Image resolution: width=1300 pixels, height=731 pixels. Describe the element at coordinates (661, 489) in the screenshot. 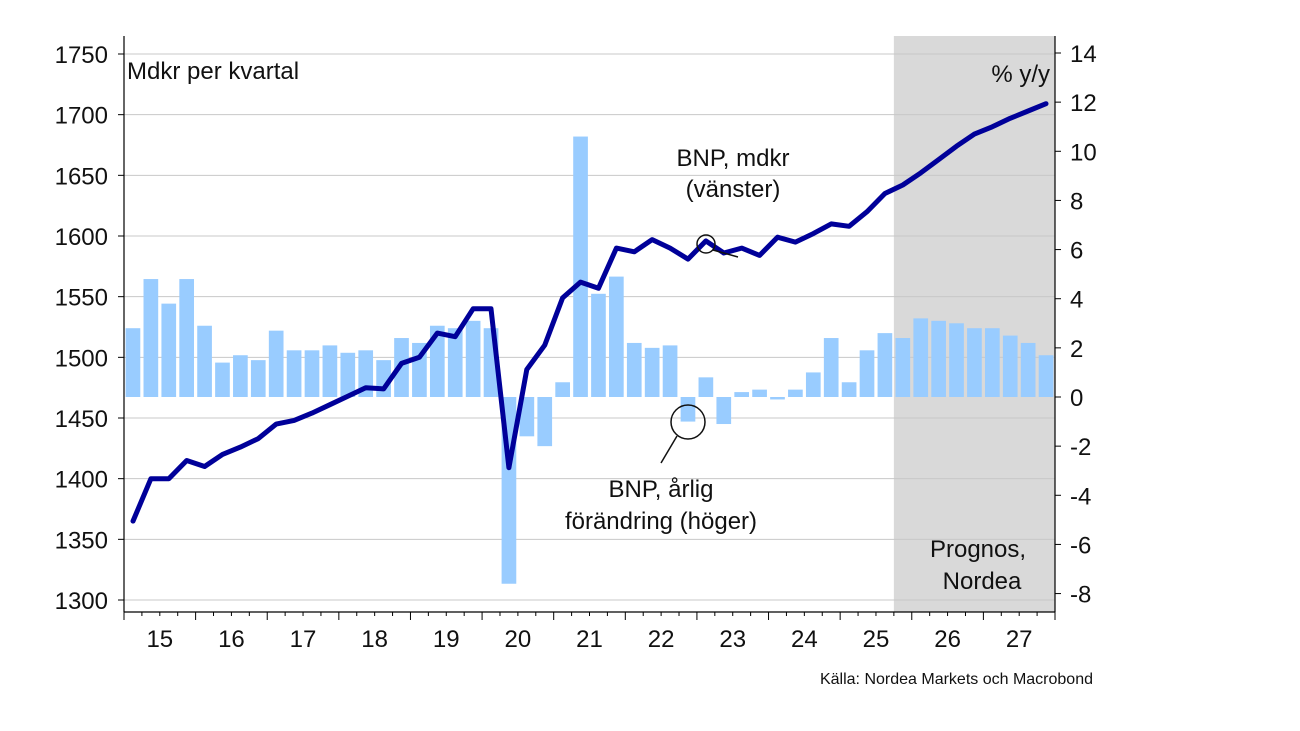

I see `bar-annotation-line1: BNP, årlig` at that location.